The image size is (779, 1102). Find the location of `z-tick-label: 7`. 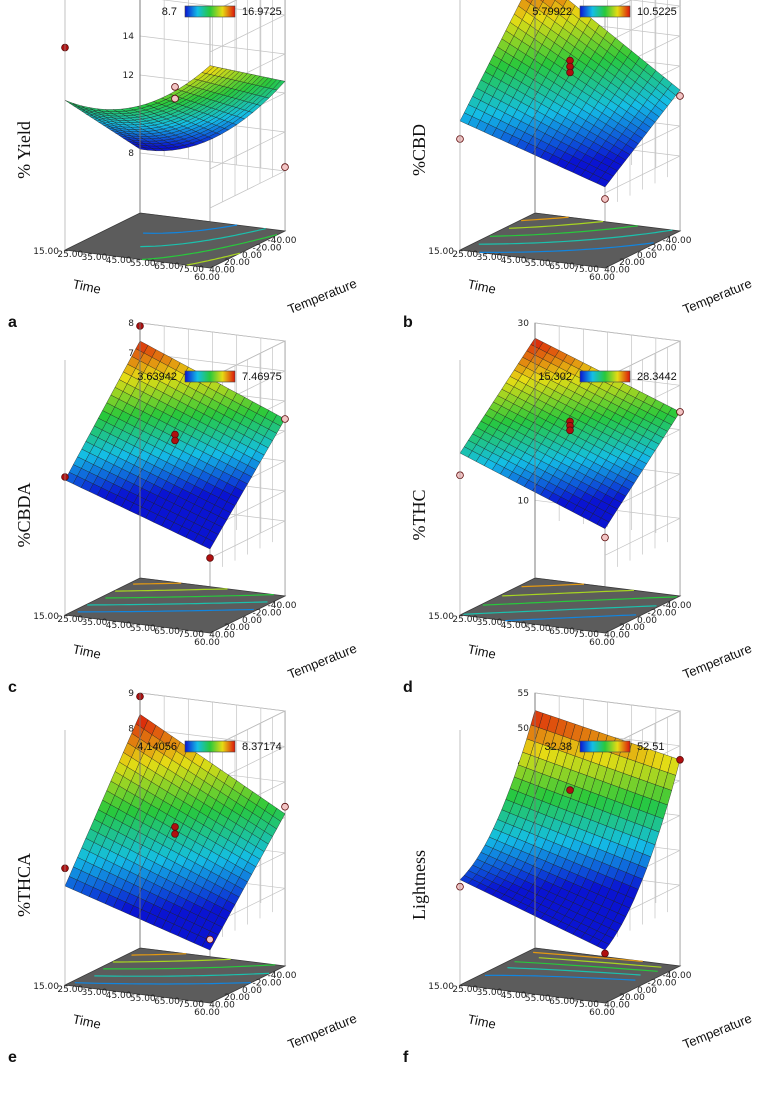

z-tick-label: 7 is located at coordinates (131, 354).